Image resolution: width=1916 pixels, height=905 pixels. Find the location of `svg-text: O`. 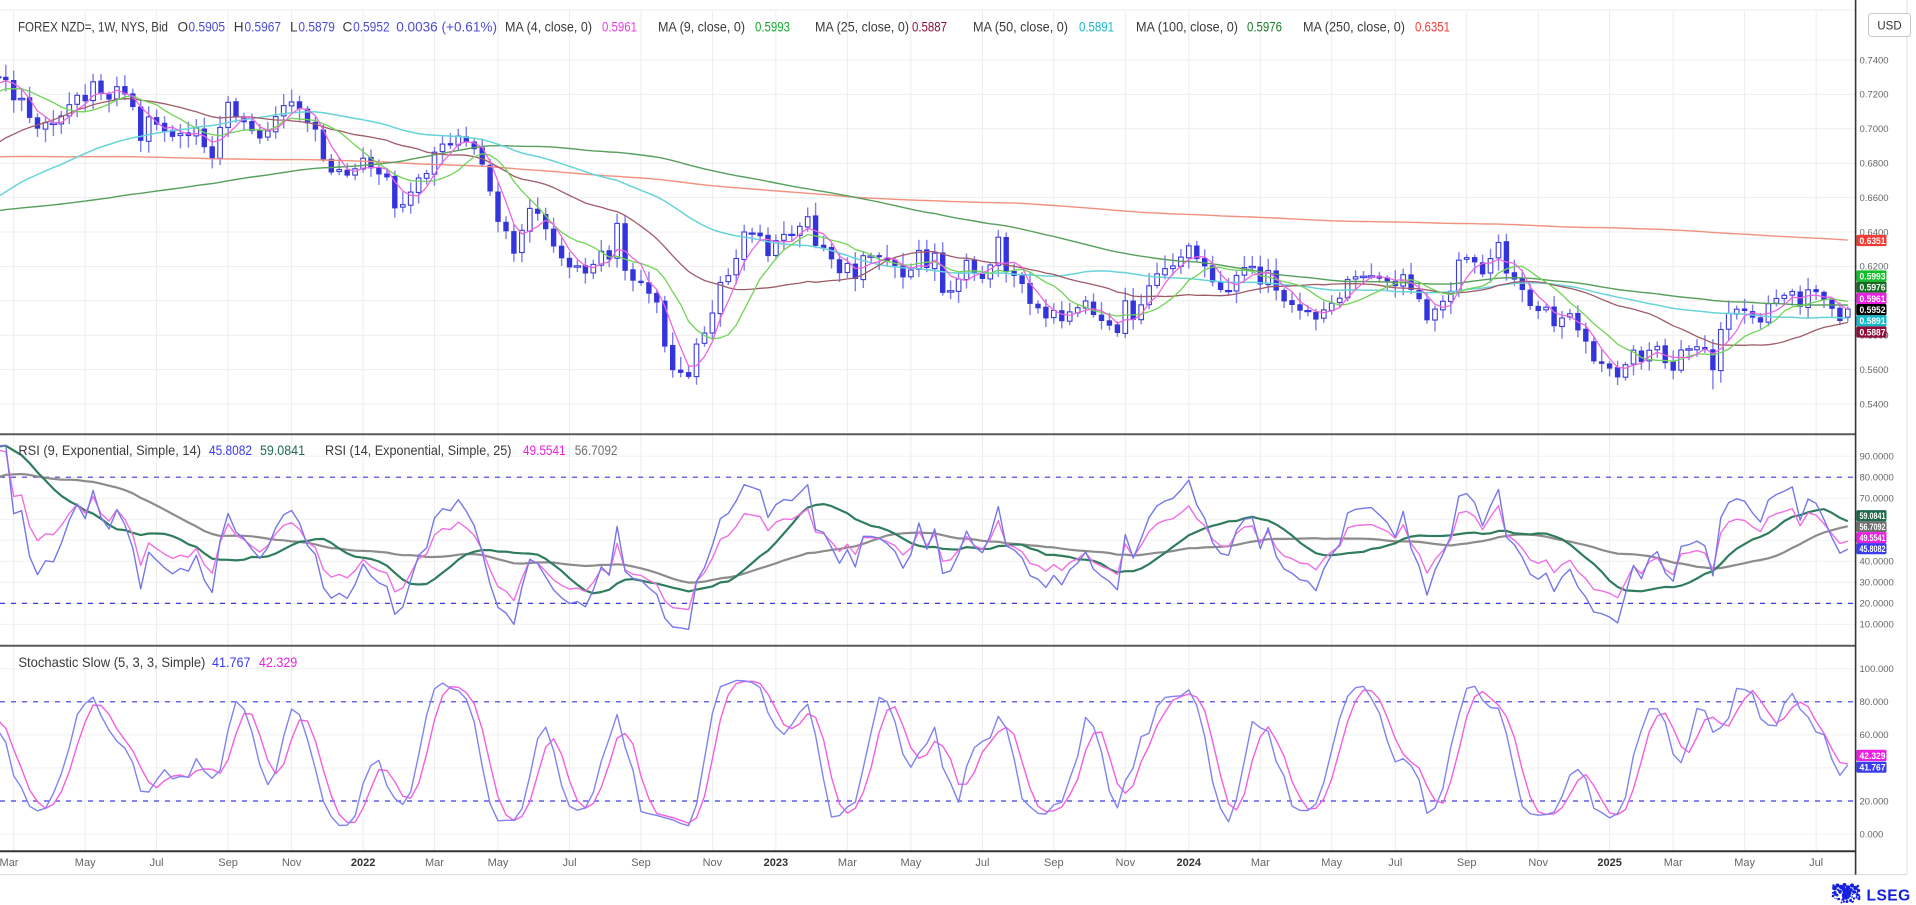

svg-text: O is located at coordinates (183, 27).